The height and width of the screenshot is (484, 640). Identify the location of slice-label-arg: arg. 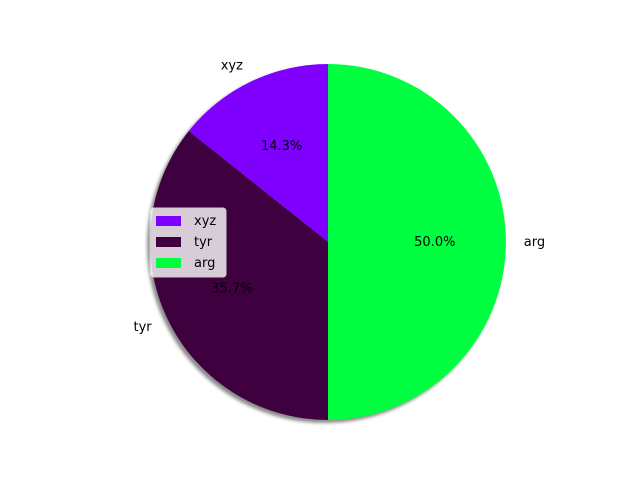
(534, 242).